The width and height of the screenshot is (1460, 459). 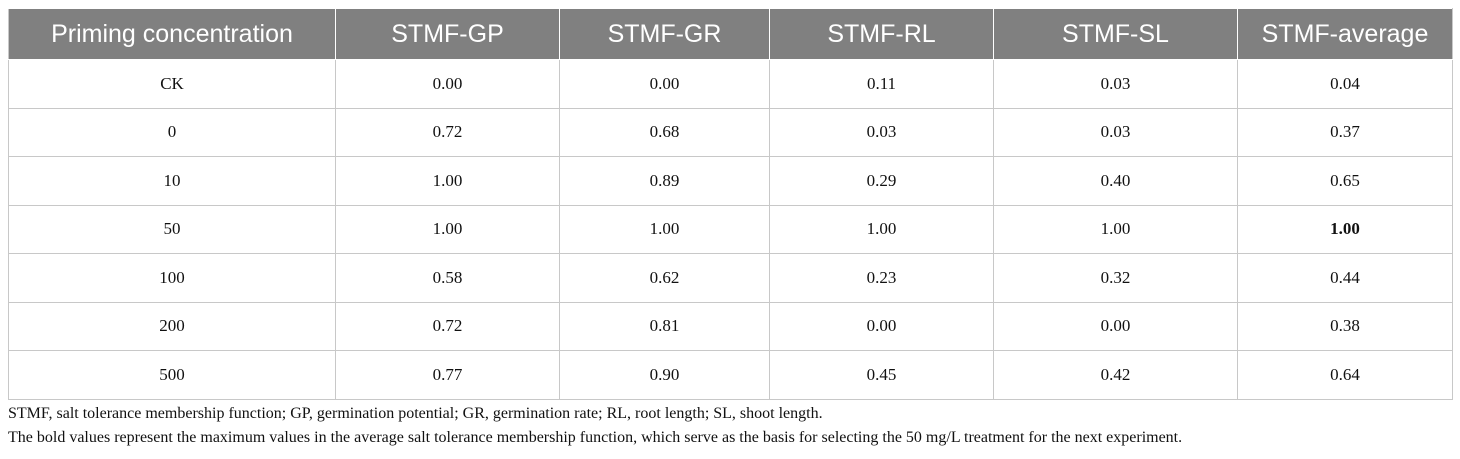 What do you see at coordinates (664, 132) in the screenshot?
I see `cell-stmf-gr: 0.68` at bounding box center [664, 132].